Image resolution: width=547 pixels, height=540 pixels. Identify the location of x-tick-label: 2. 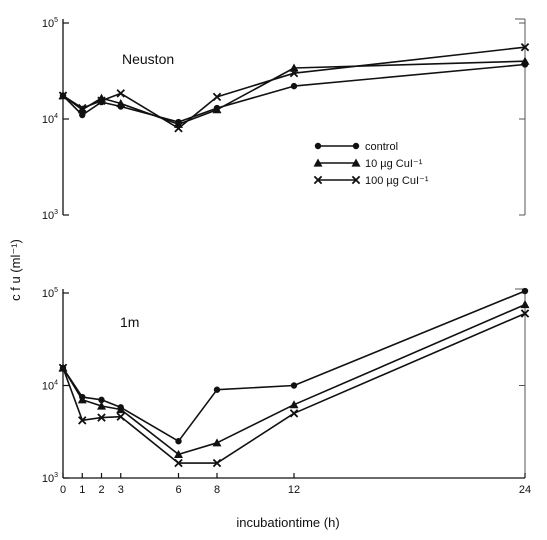
(101, 490).